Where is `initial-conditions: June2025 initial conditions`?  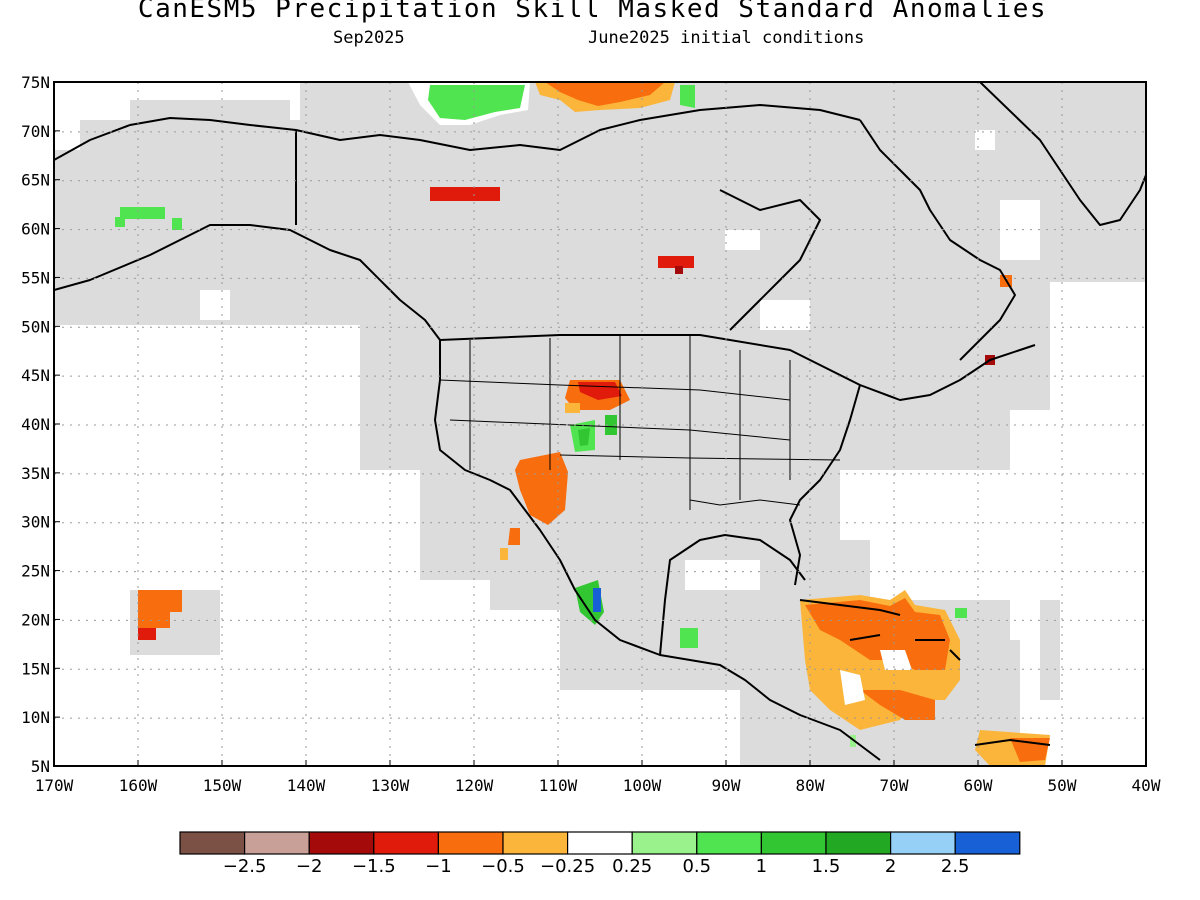 initial-conditions: June2025 initial conditions is located at coordinates (726, 38).